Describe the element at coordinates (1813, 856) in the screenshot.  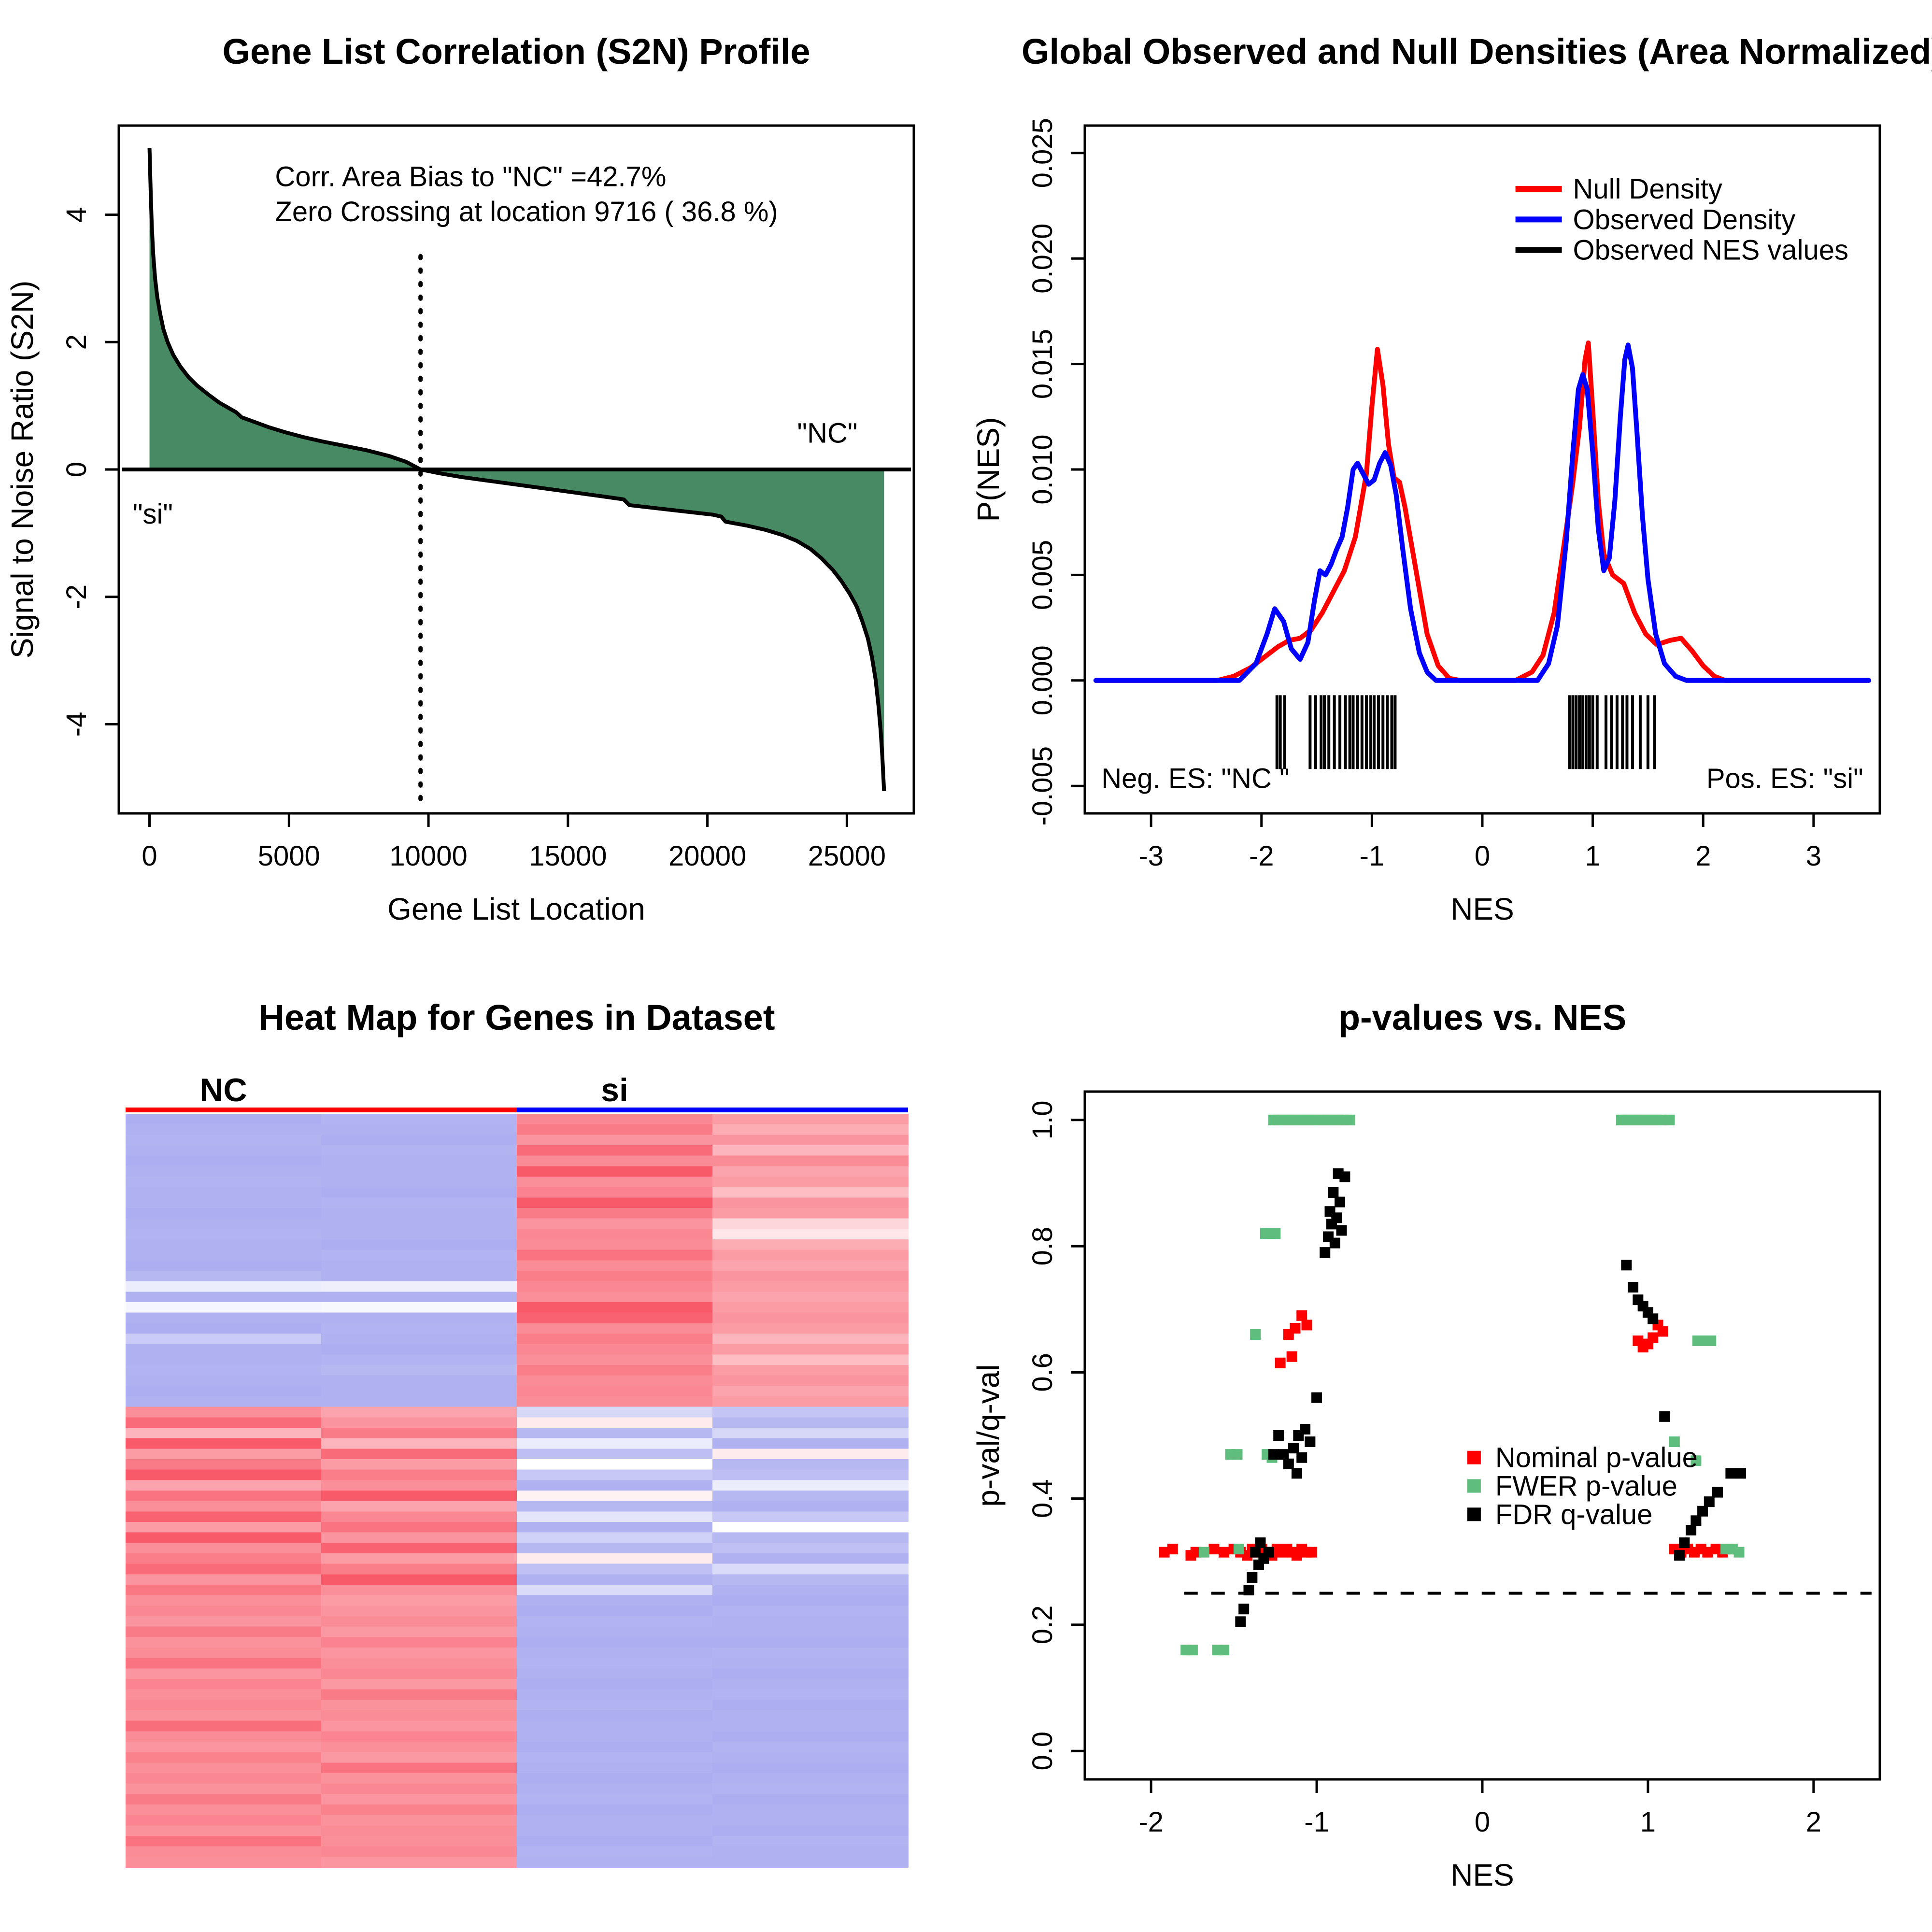
I see `x-tick-label: 3` at that location.